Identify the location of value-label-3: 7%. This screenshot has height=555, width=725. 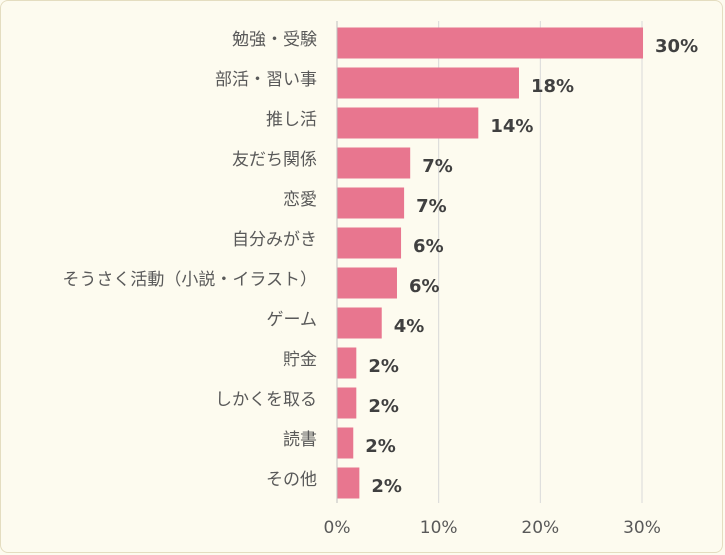
(437, 166).